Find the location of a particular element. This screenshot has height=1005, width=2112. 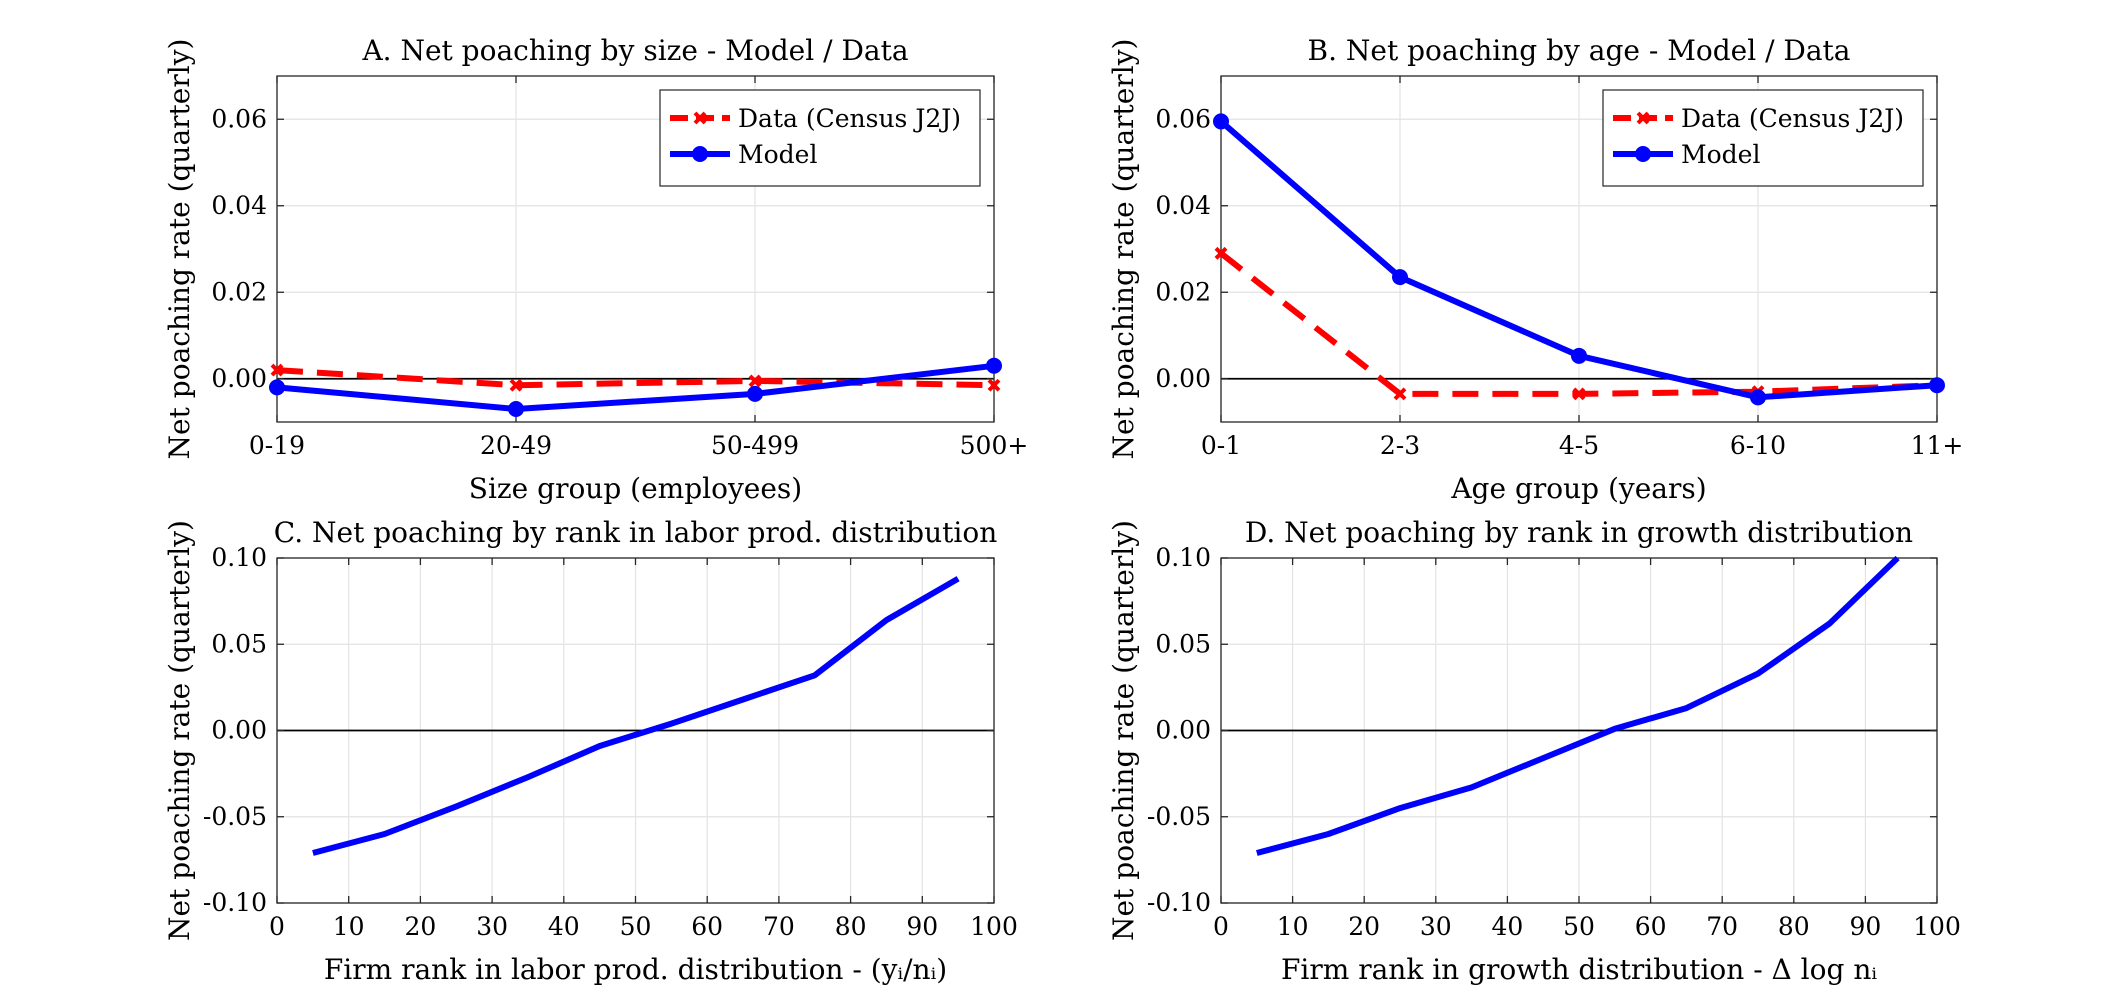

x-tick-label: 20-49 is located at coordinates (516, 445).